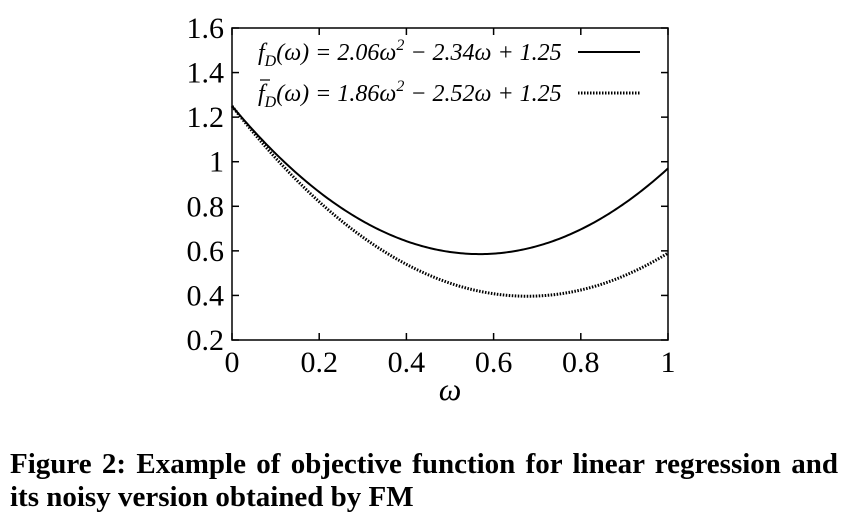 Image resolution: width=844 pixels, height=524 pixels. Describe the element at coordinates (450, 389) in the screenshot. I see `x-axis-label: ω` at that location.